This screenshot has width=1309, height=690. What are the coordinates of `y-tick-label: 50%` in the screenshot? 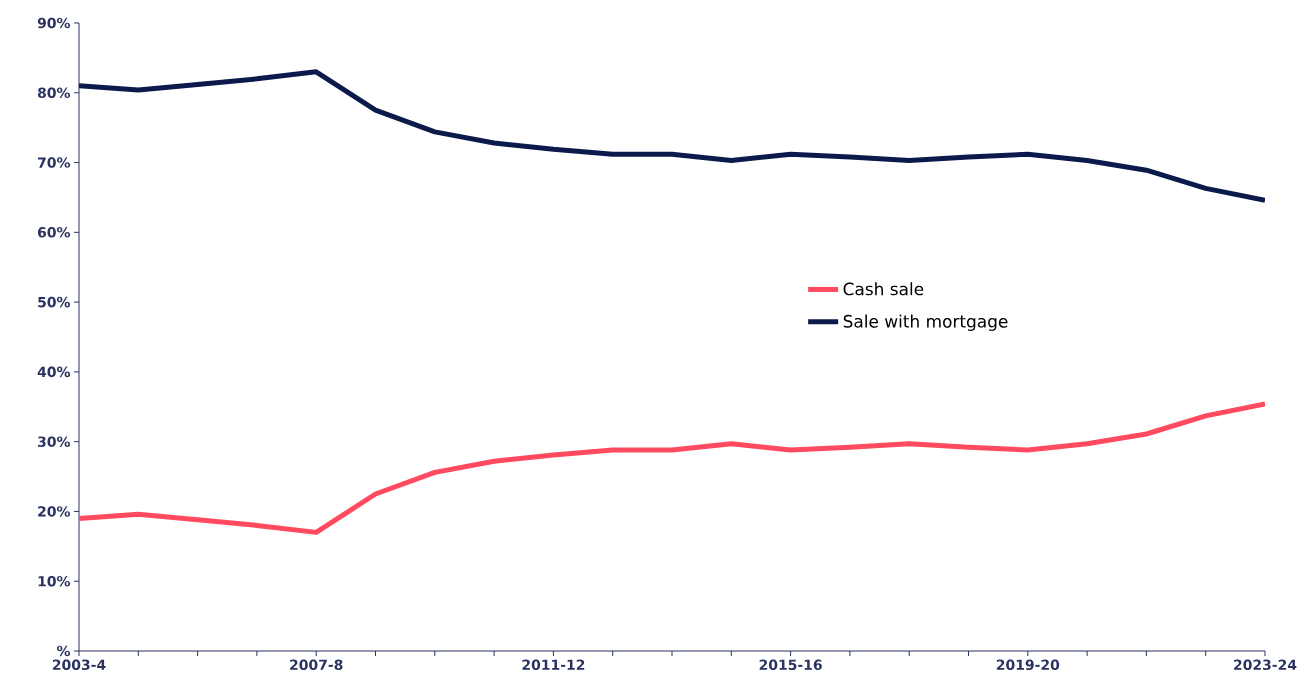 It's located at (54, 302).